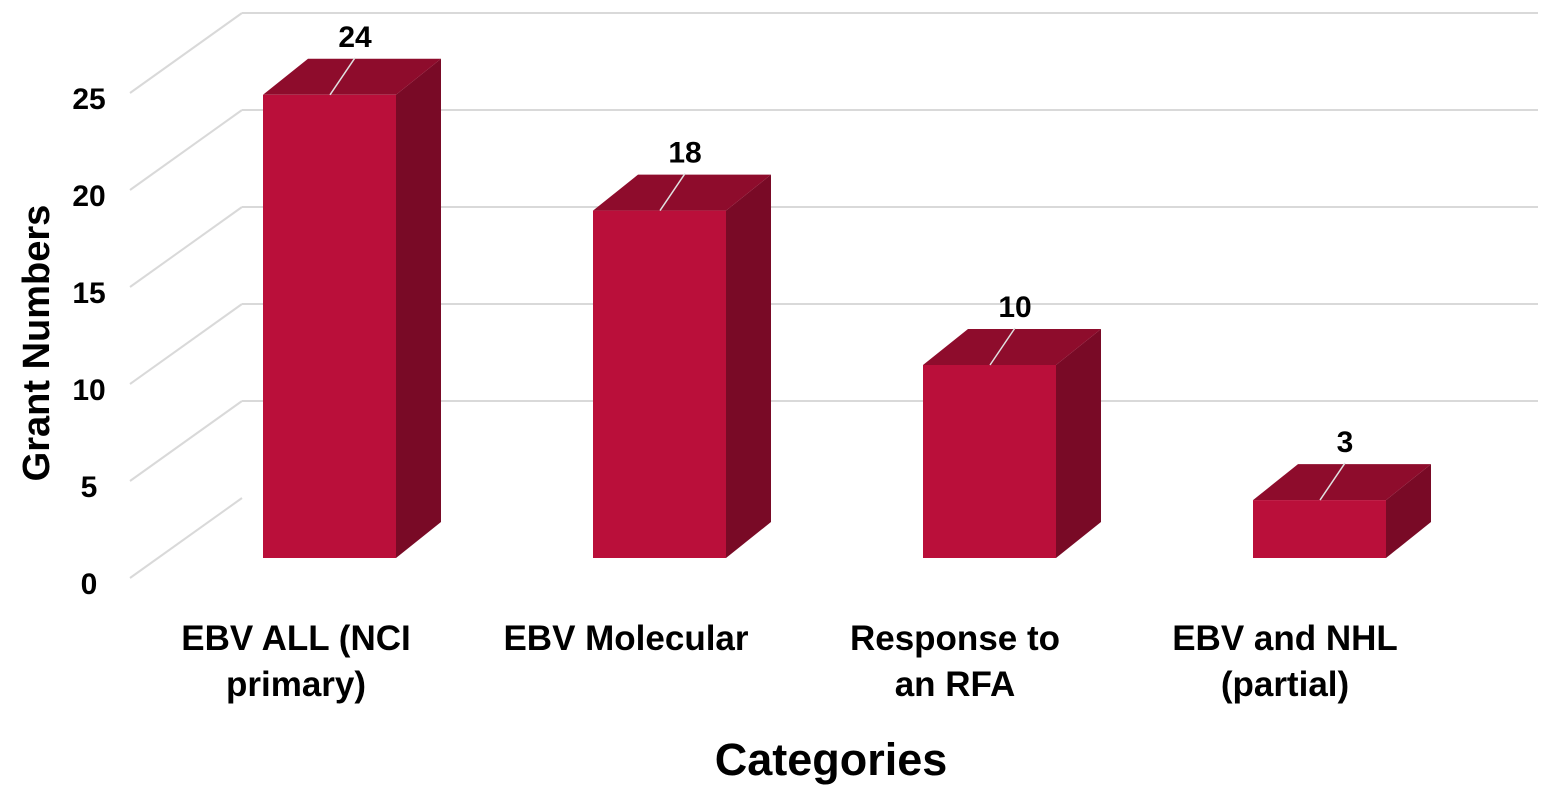 The image size is (1556, 787). Describe the element at coordinates (355, 37) in the screenshot. I see `data-label: 24` at that location.